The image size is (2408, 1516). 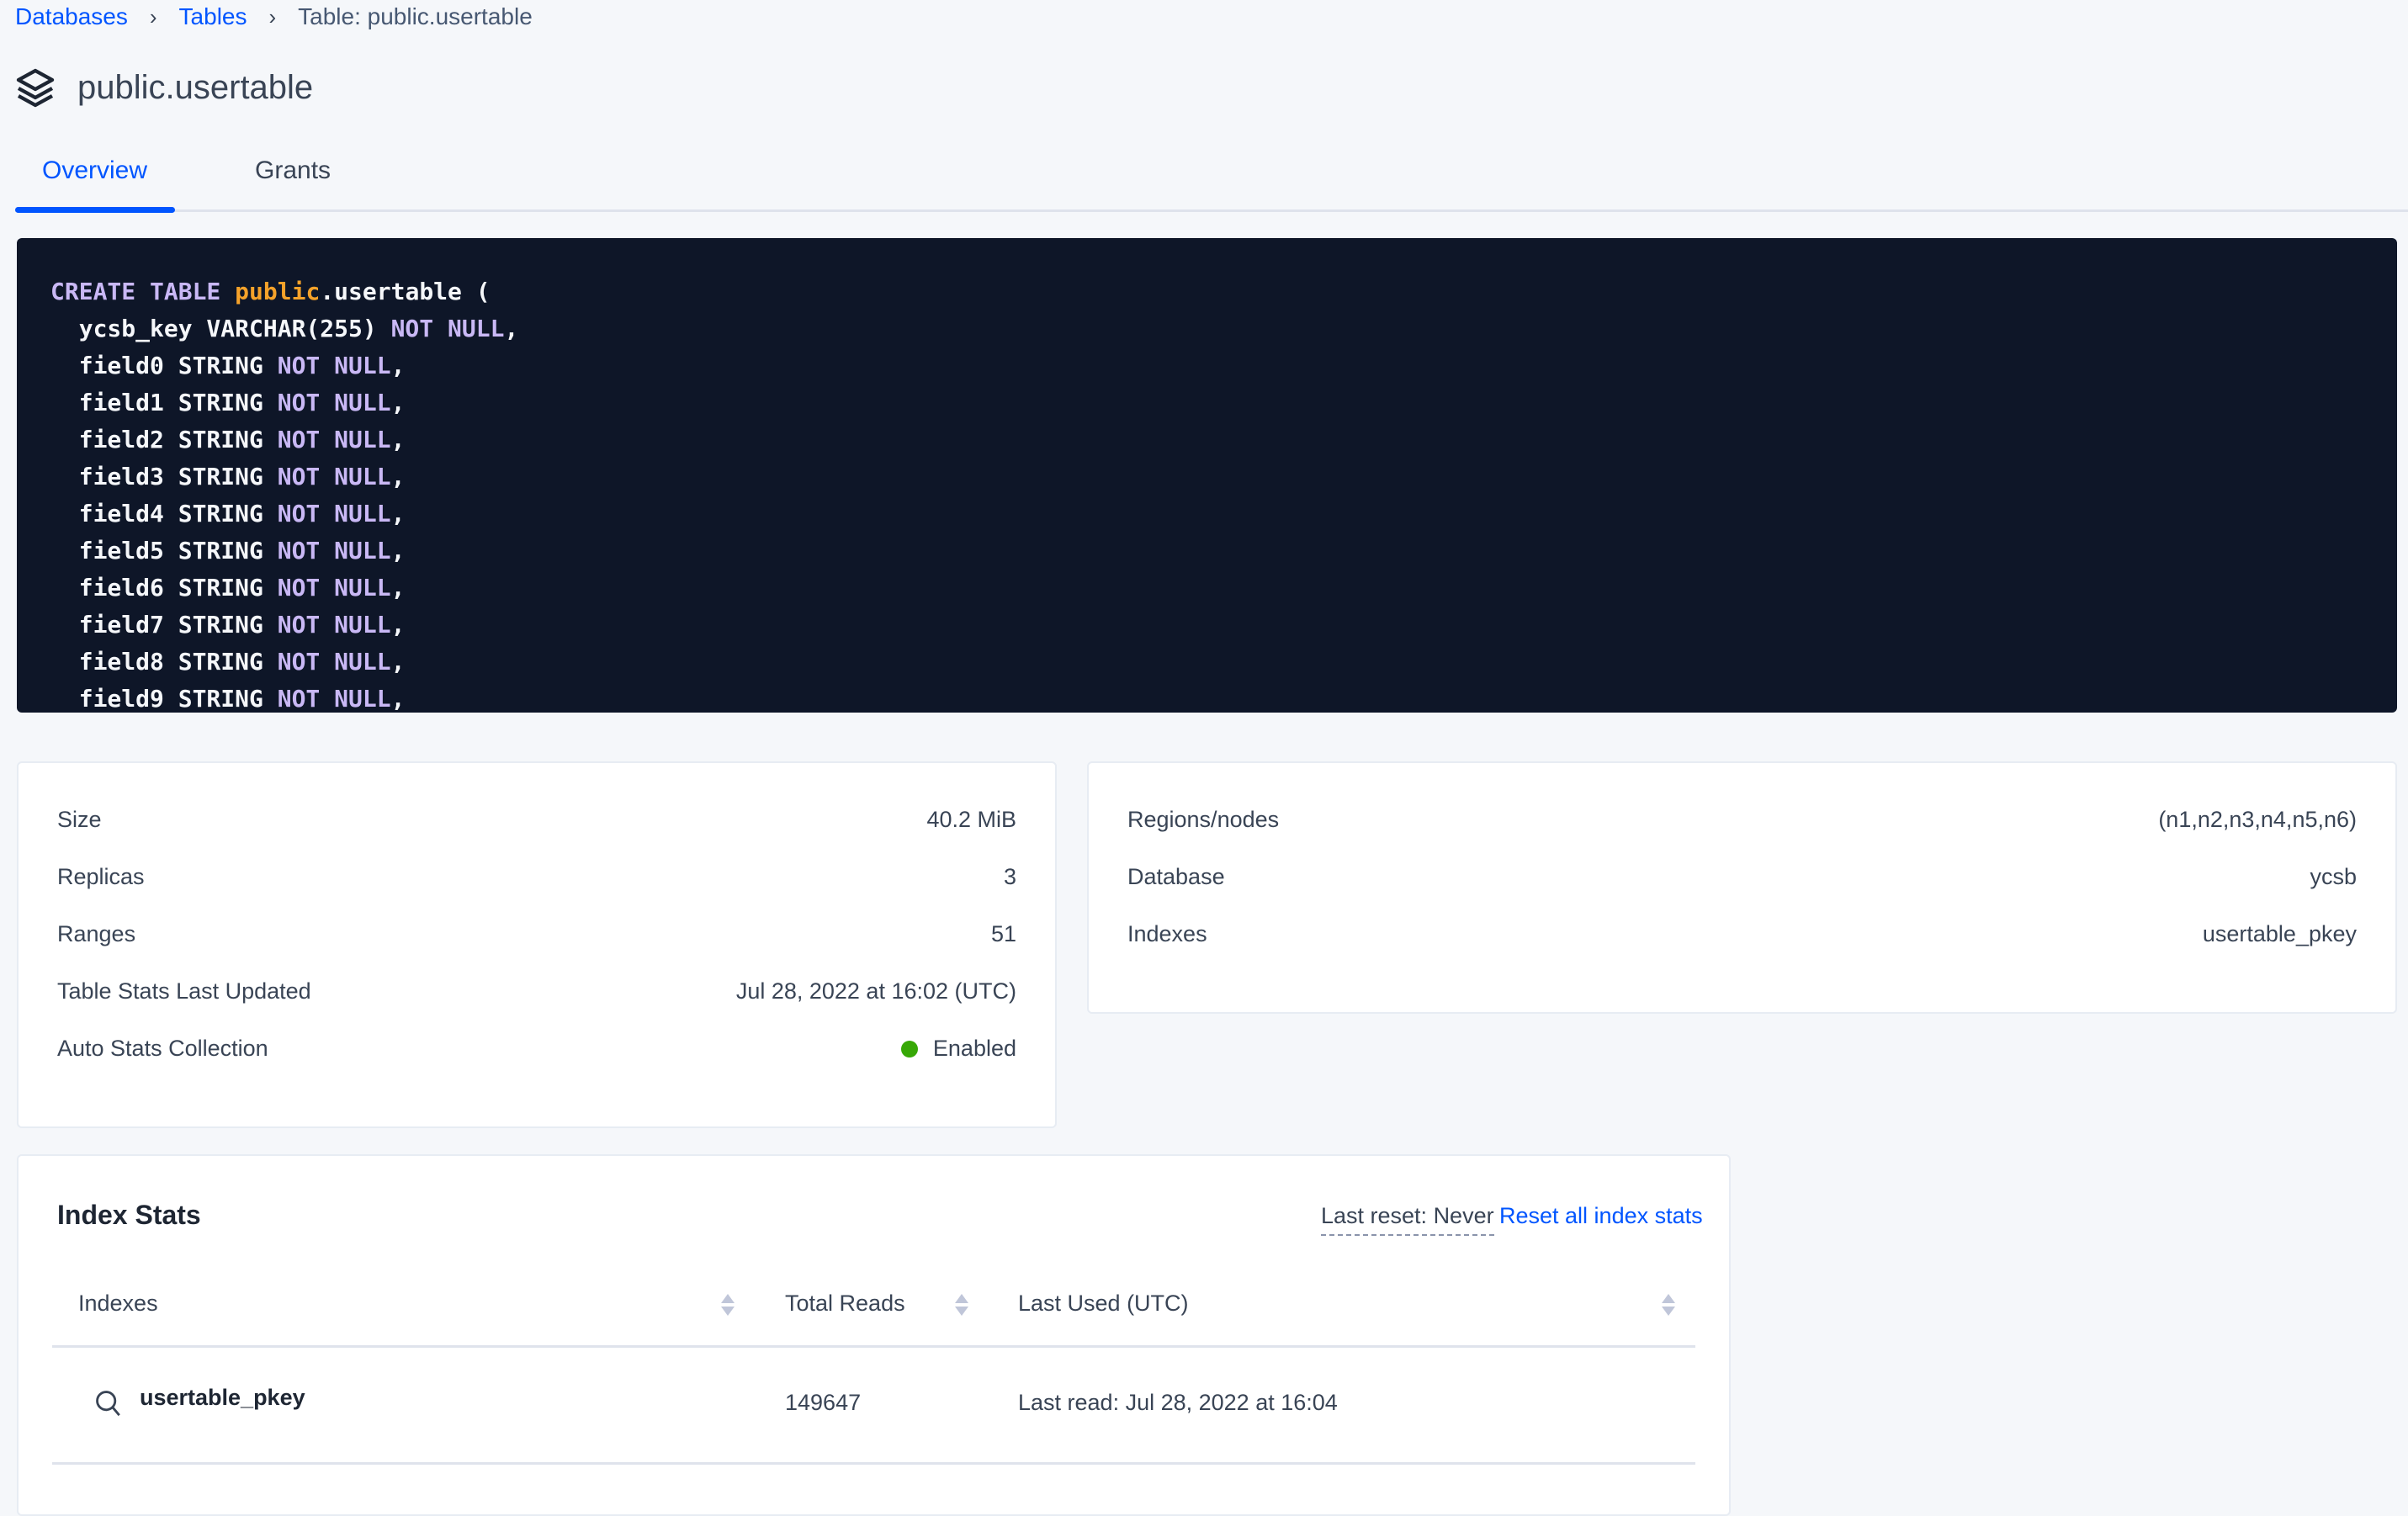 What do you see at coordinates (1206, 589) in the screenshot?
I see `code-line: field6 STRING NOT NULL,` at bounding box center [1206, 589].